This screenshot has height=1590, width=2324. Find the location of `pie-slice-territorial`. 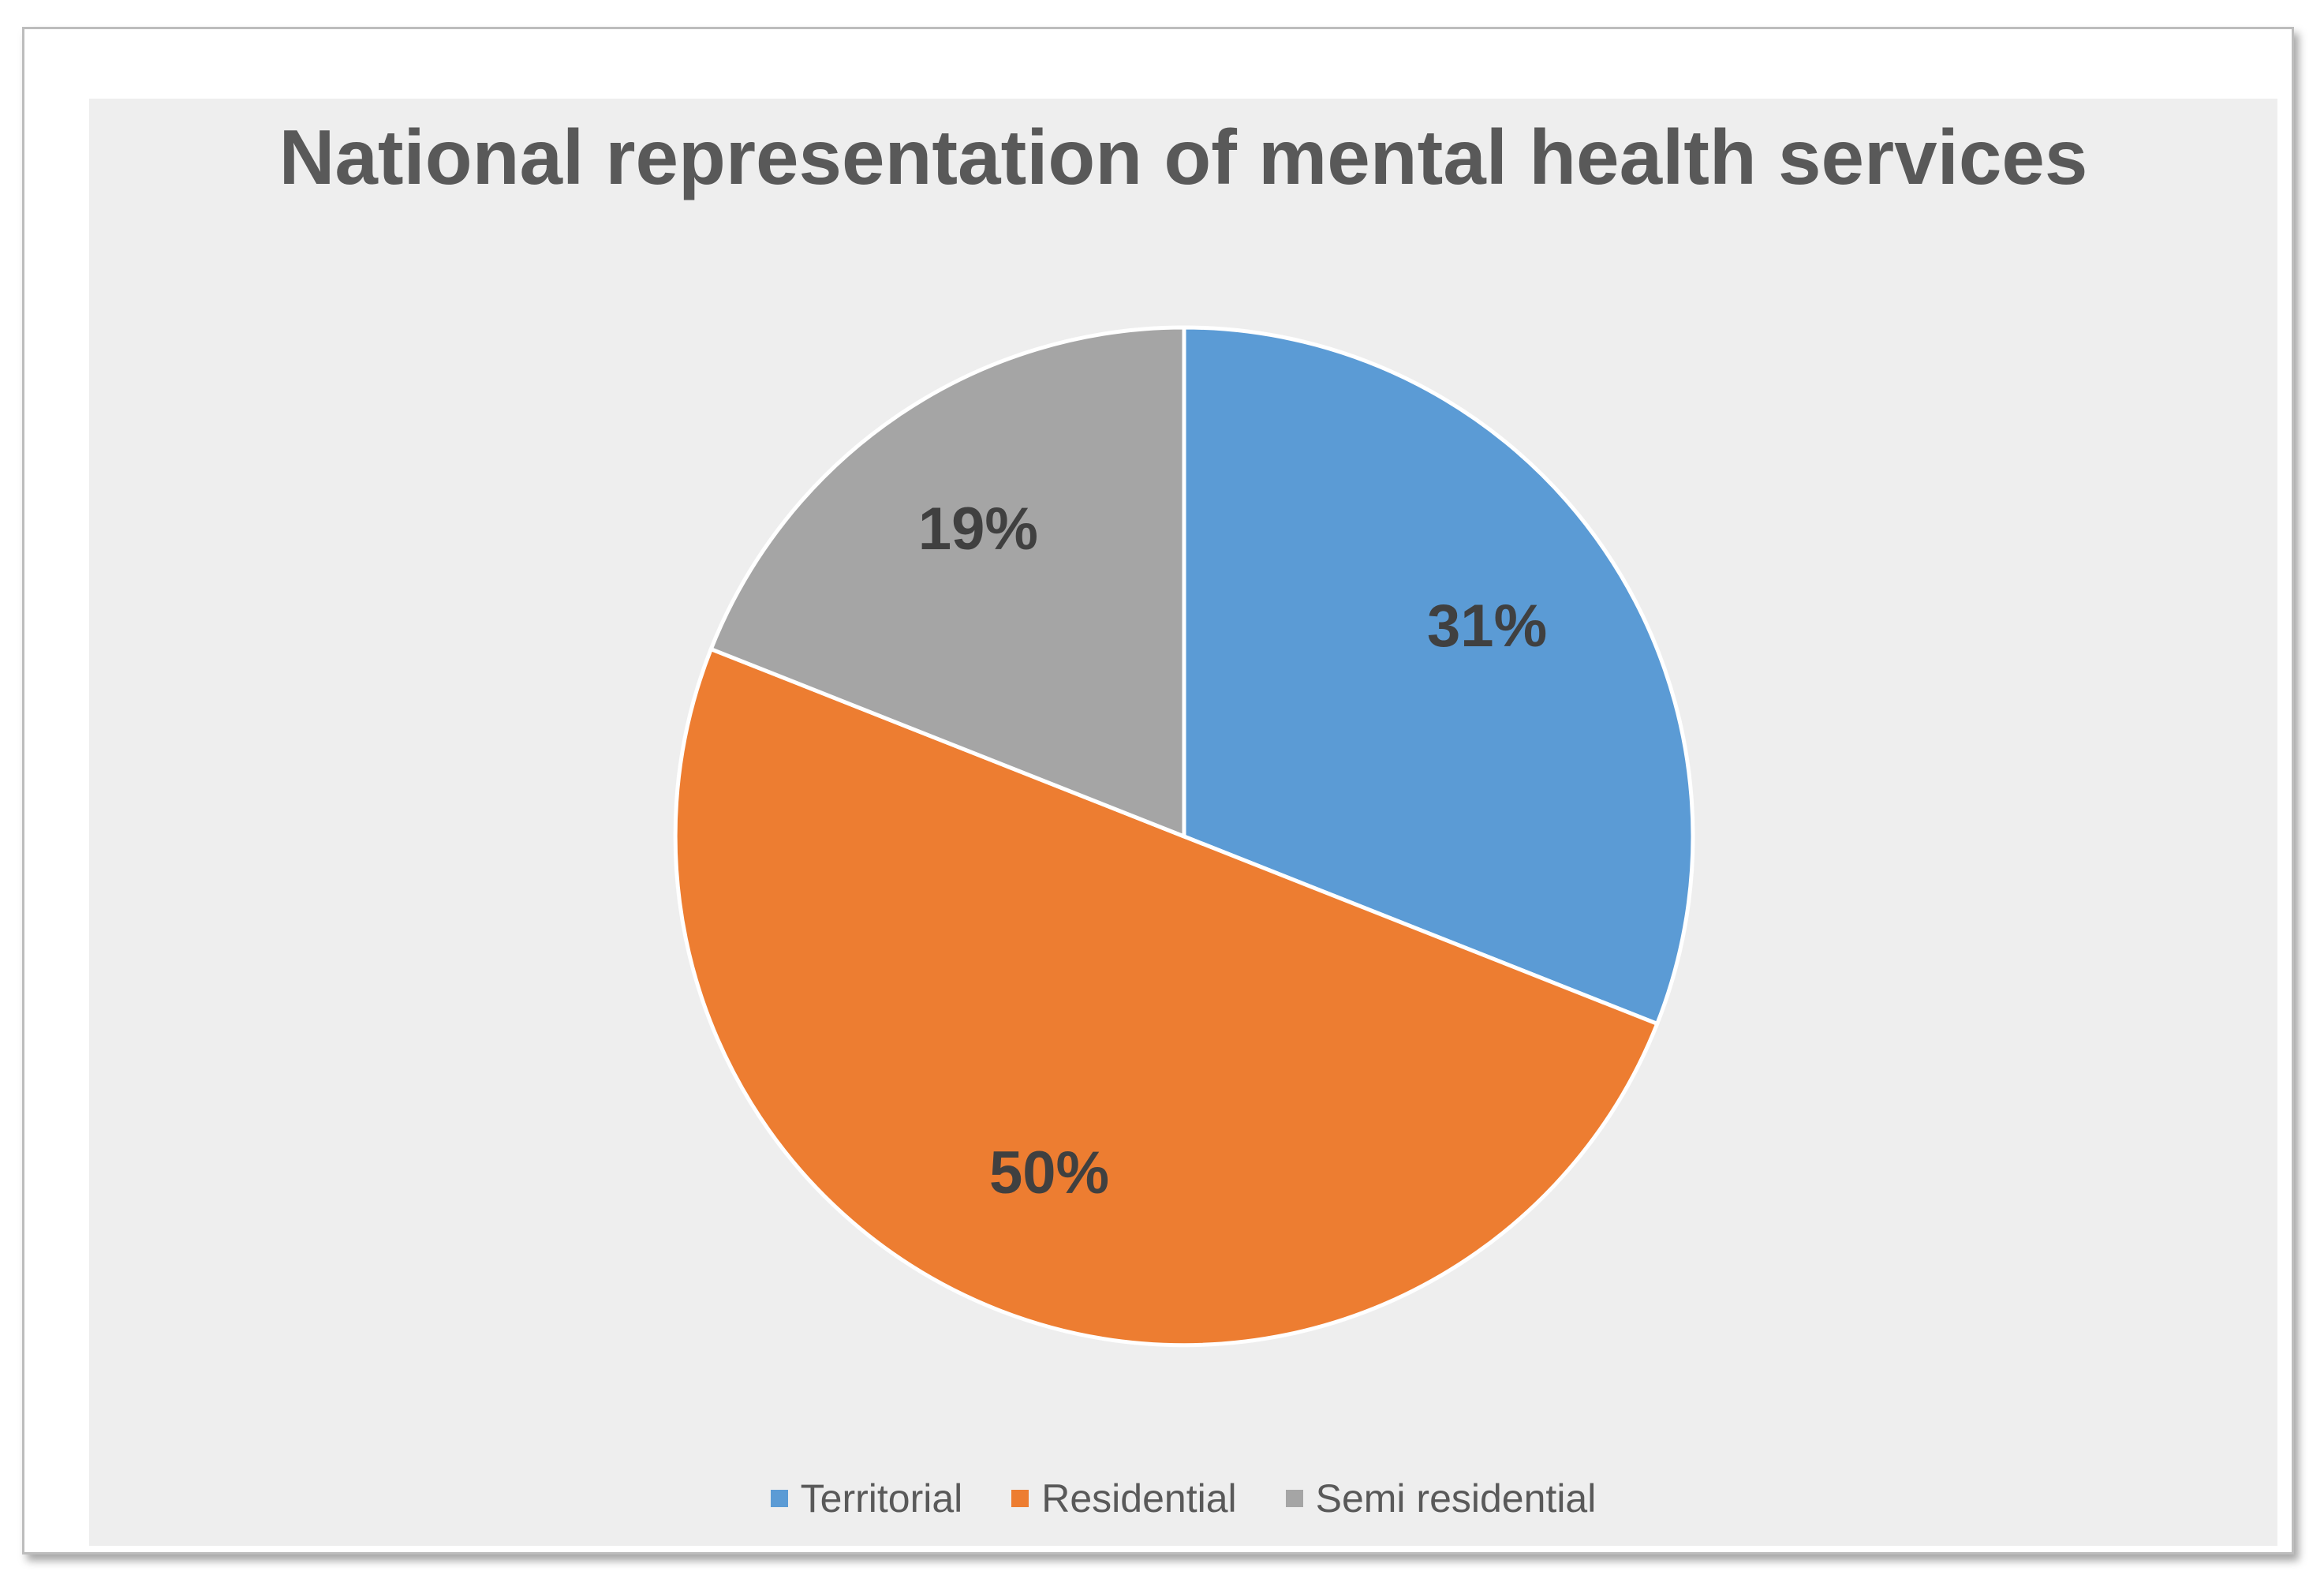

pie-slice-territorial is located at coordinates (1439, 676).